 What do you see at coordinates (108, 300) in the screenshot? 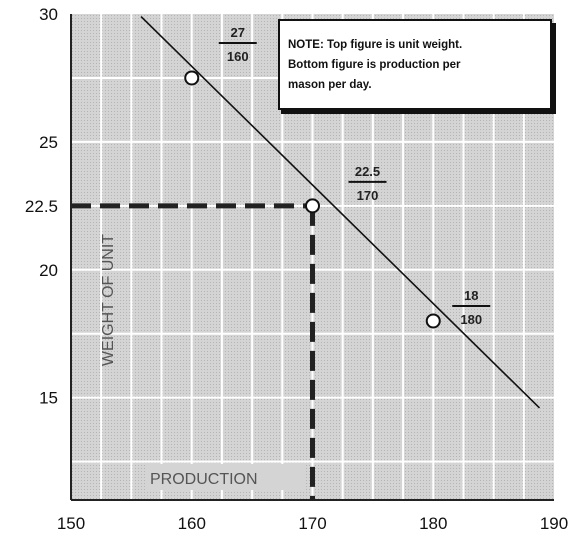
I see `y-axis-title: WEIGHT OF UNIT` at bounding box center [108, 300].